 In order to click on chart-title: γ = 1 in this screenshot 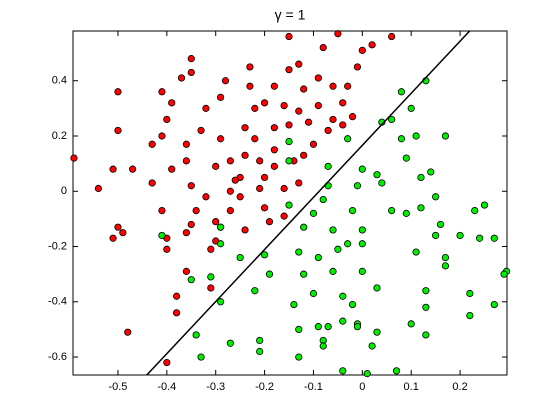, I will do `click(290, 15)`.